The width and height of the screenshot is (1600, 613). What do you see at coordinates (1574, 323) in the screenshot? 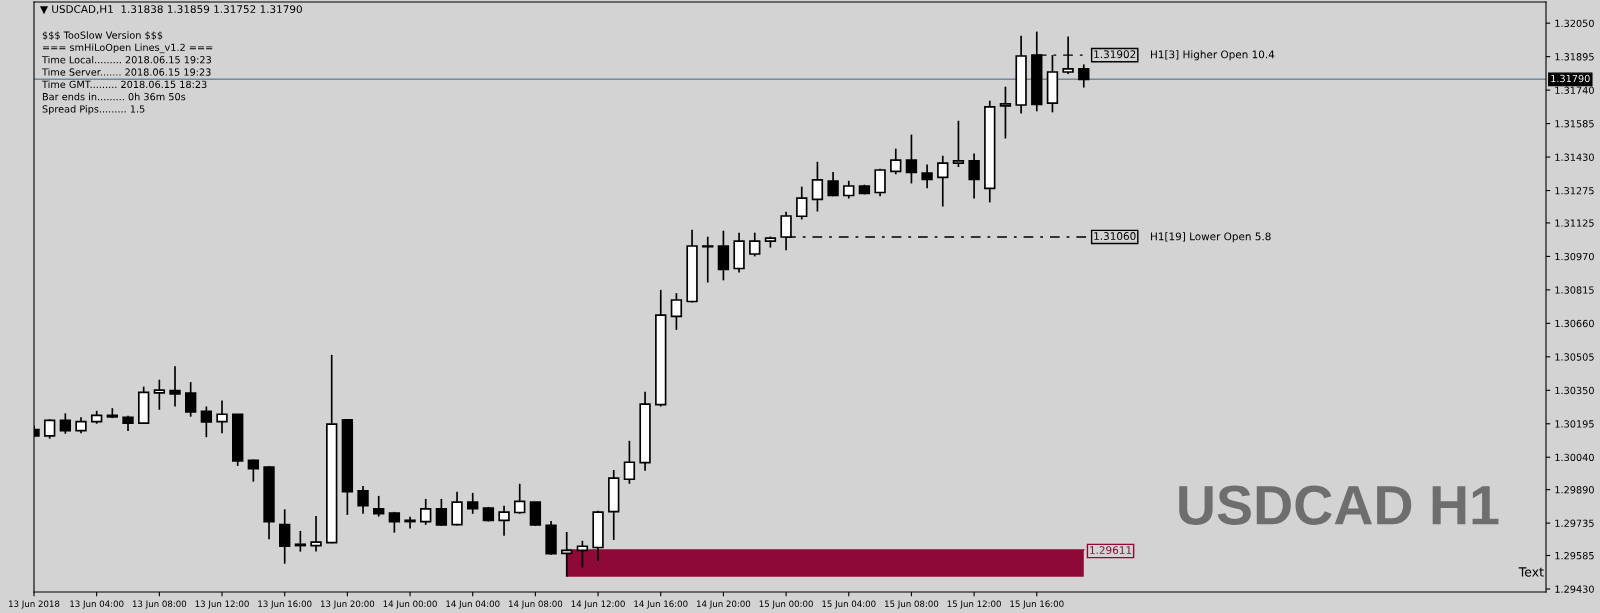
I see `y-tick-label: 1.30660` at bounding box center [1574, 323].